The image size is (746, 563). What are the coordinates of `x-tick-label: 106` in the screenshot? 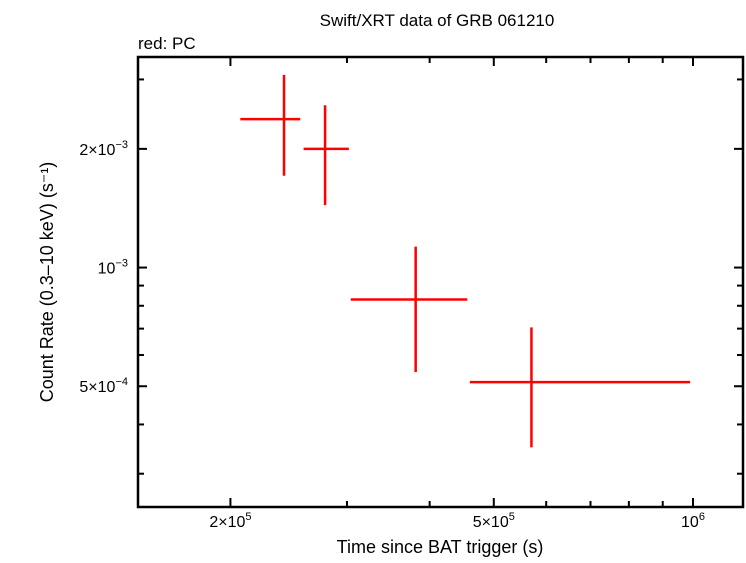 It's located at (693, 521).